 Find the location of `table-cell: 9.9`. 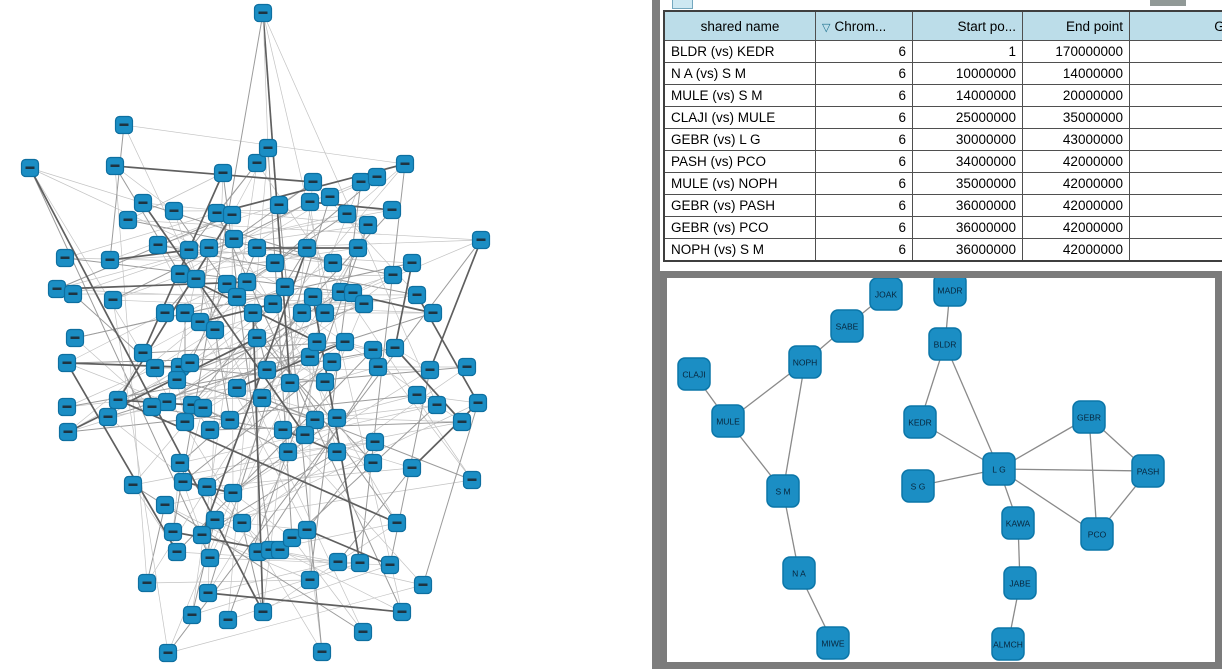

table-cell: 9.9 is located at coordinates (1175, 250).